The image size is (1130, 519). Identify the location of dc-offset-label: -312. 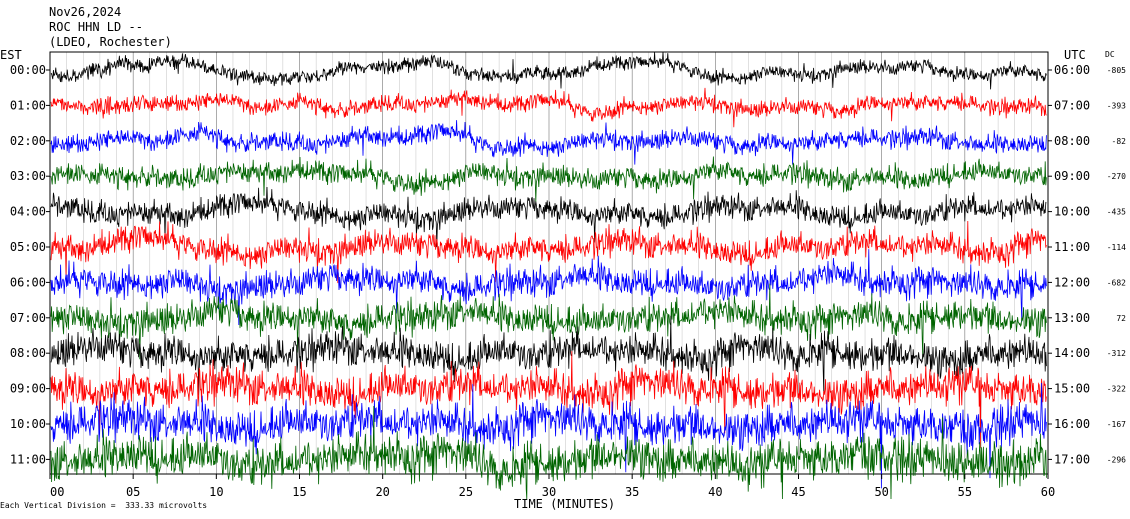
(1116, 353).